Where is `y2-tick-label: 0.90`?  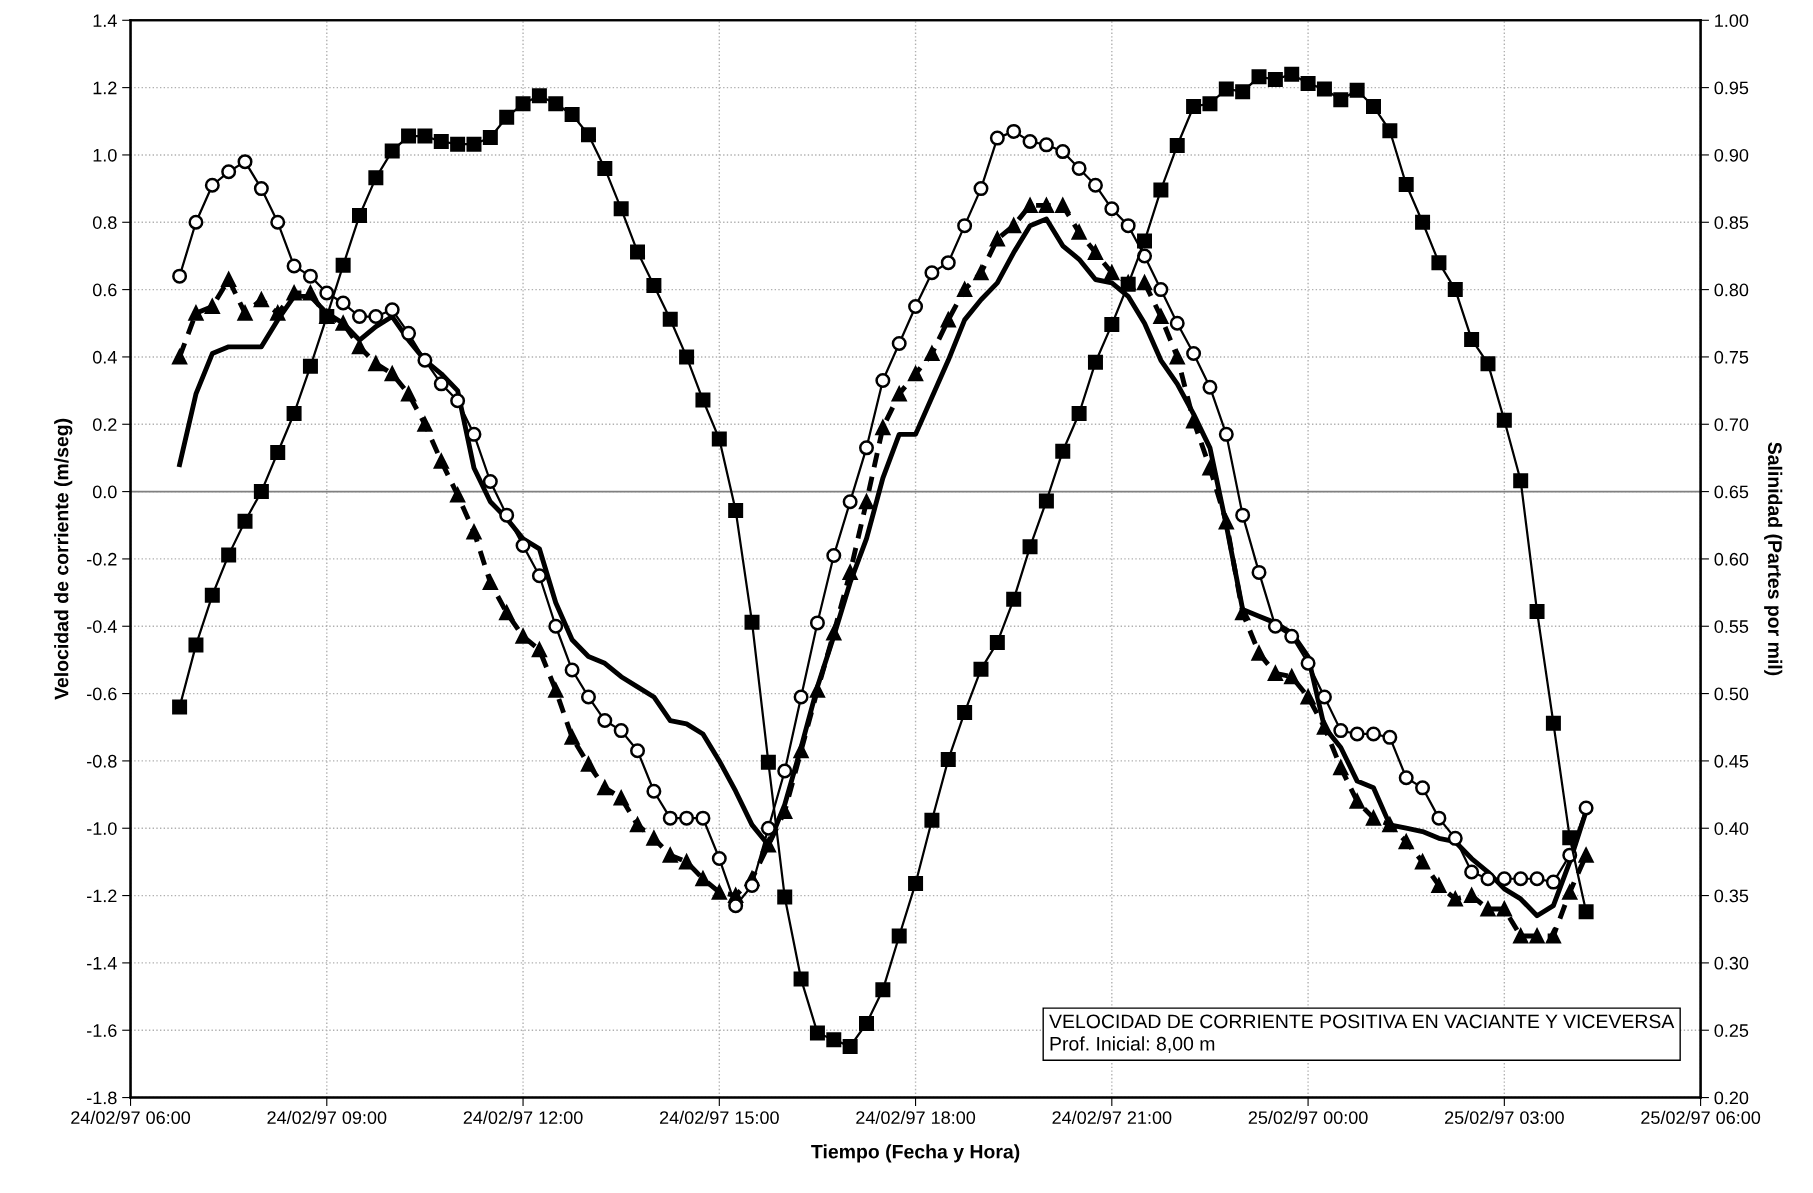 y2-tick-label: 0.90 is located at coordinates (1731, 155).